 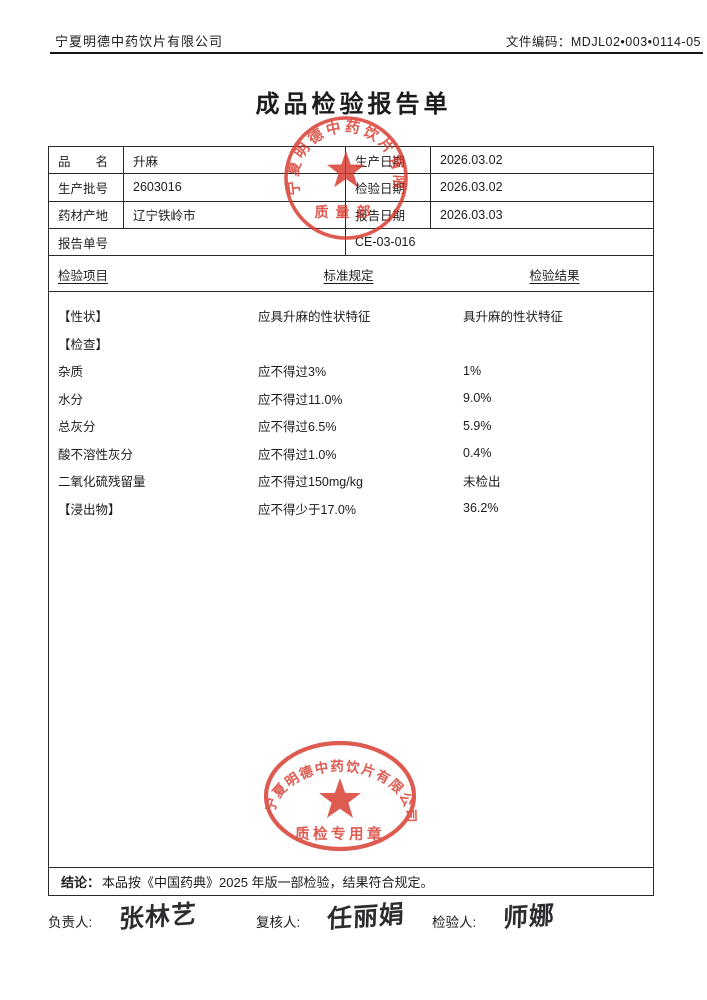 I want to click on inspector-signature: 师娜, so click(x=529, y=916).